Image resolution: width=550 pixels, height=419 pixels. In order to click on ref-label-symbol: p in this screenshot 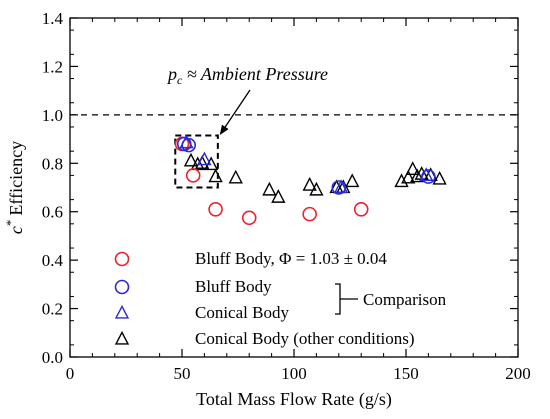, I will do `click(171, 74)`.